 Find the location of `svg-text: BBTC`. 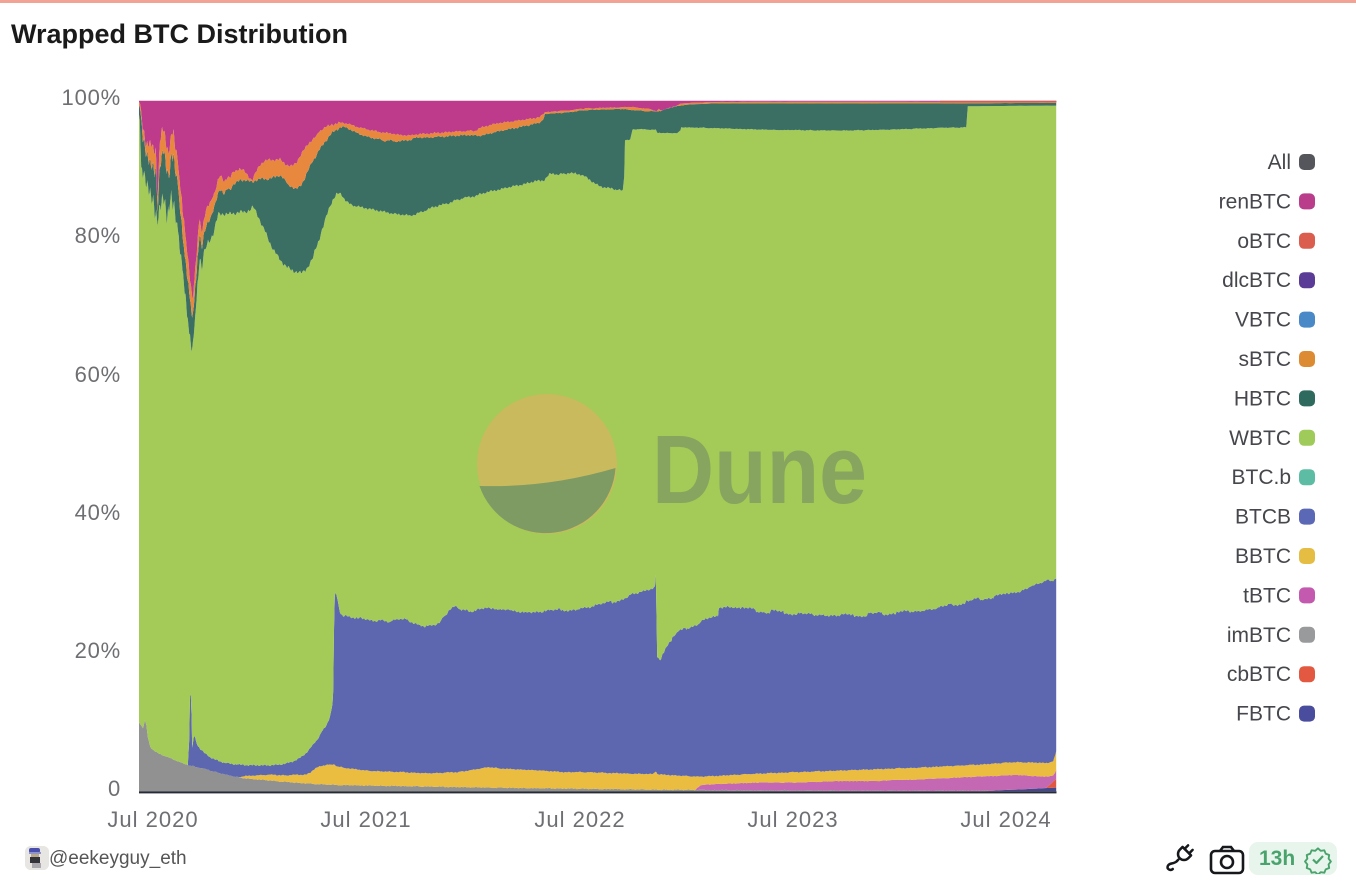

svg-text: BBTC is located at coordinates (1263, 556).